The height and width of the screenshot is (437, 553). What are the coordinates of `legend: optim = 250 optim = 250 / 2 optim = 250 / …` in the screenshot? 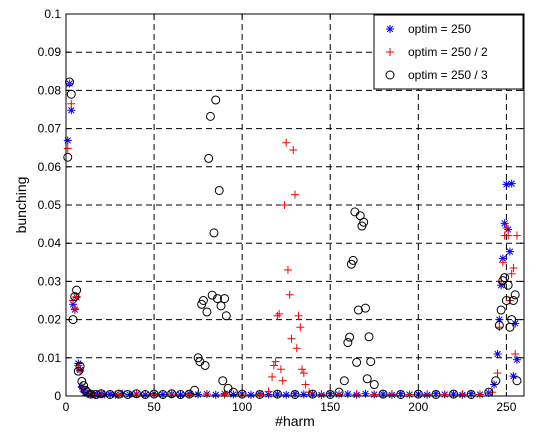 It's located at (448, 52).